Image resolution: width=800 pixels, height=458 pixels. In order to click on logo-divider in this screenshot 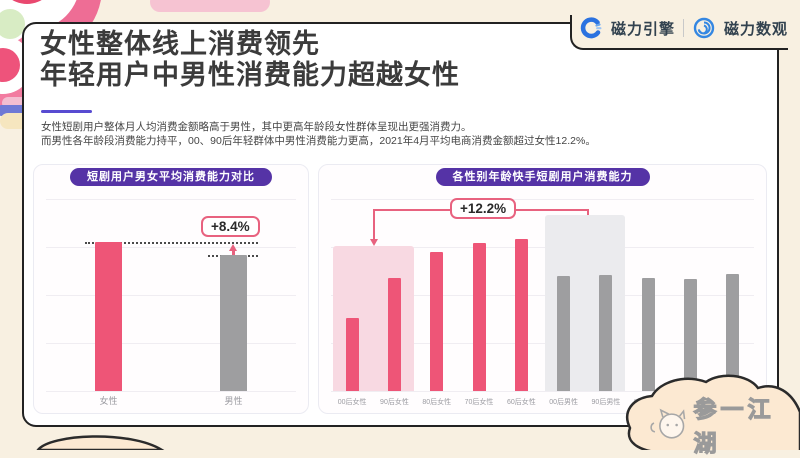, I will do `click(683, 28)`.